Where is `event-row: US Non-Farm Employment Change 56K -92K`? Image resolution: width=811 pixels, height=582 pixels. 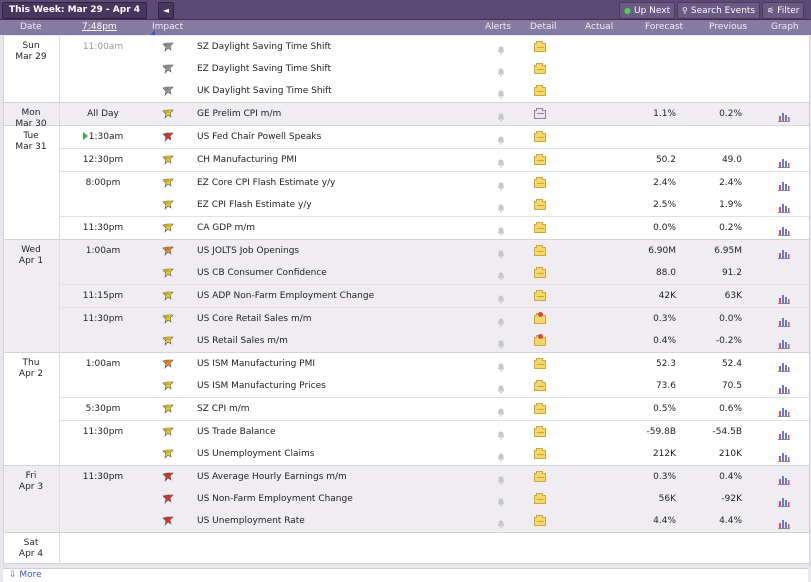 event-row: US Non-Farm Employment Change 56K -92K is located at coordinates (434, 499).